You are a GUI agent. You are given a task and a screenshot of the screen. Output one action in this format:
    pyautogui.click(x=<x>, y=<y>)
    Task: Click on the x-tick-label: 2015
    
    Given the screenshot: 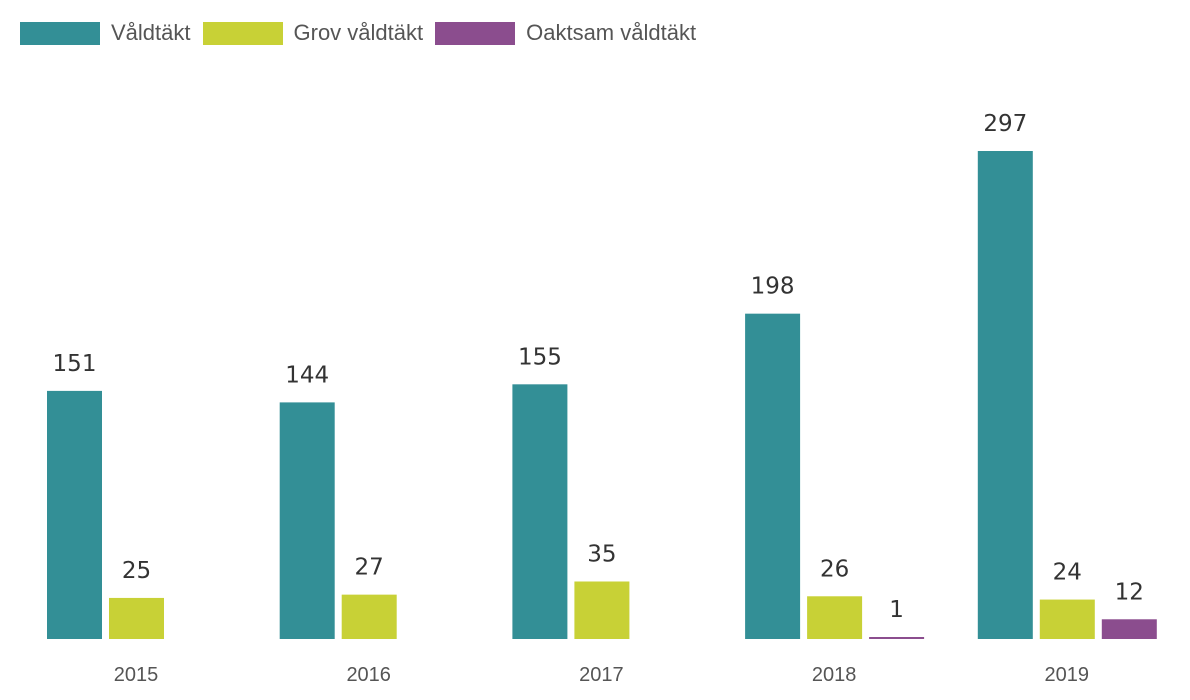 What is the action you would take?
    pyautogui.click(x=136, y=675)
    